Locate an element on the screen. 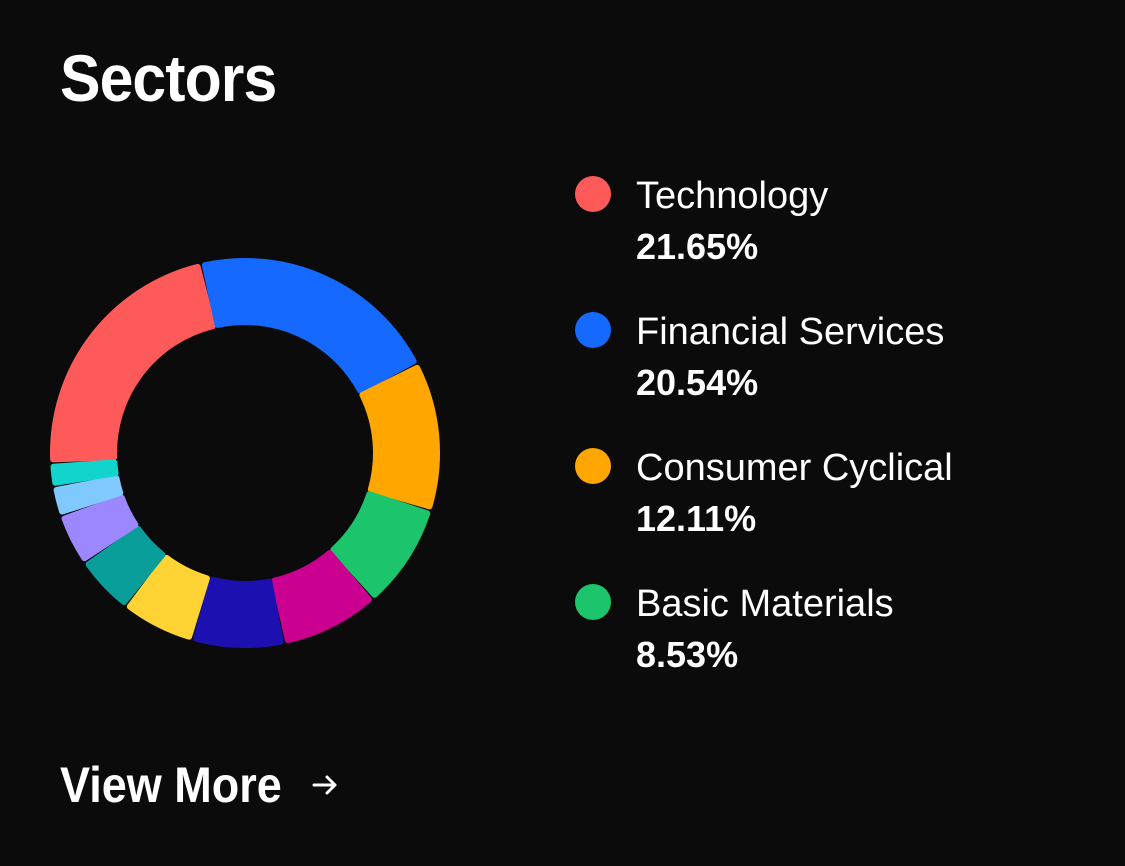  legend-label: Consumer Cyclical is located at coordinates (794, 468).